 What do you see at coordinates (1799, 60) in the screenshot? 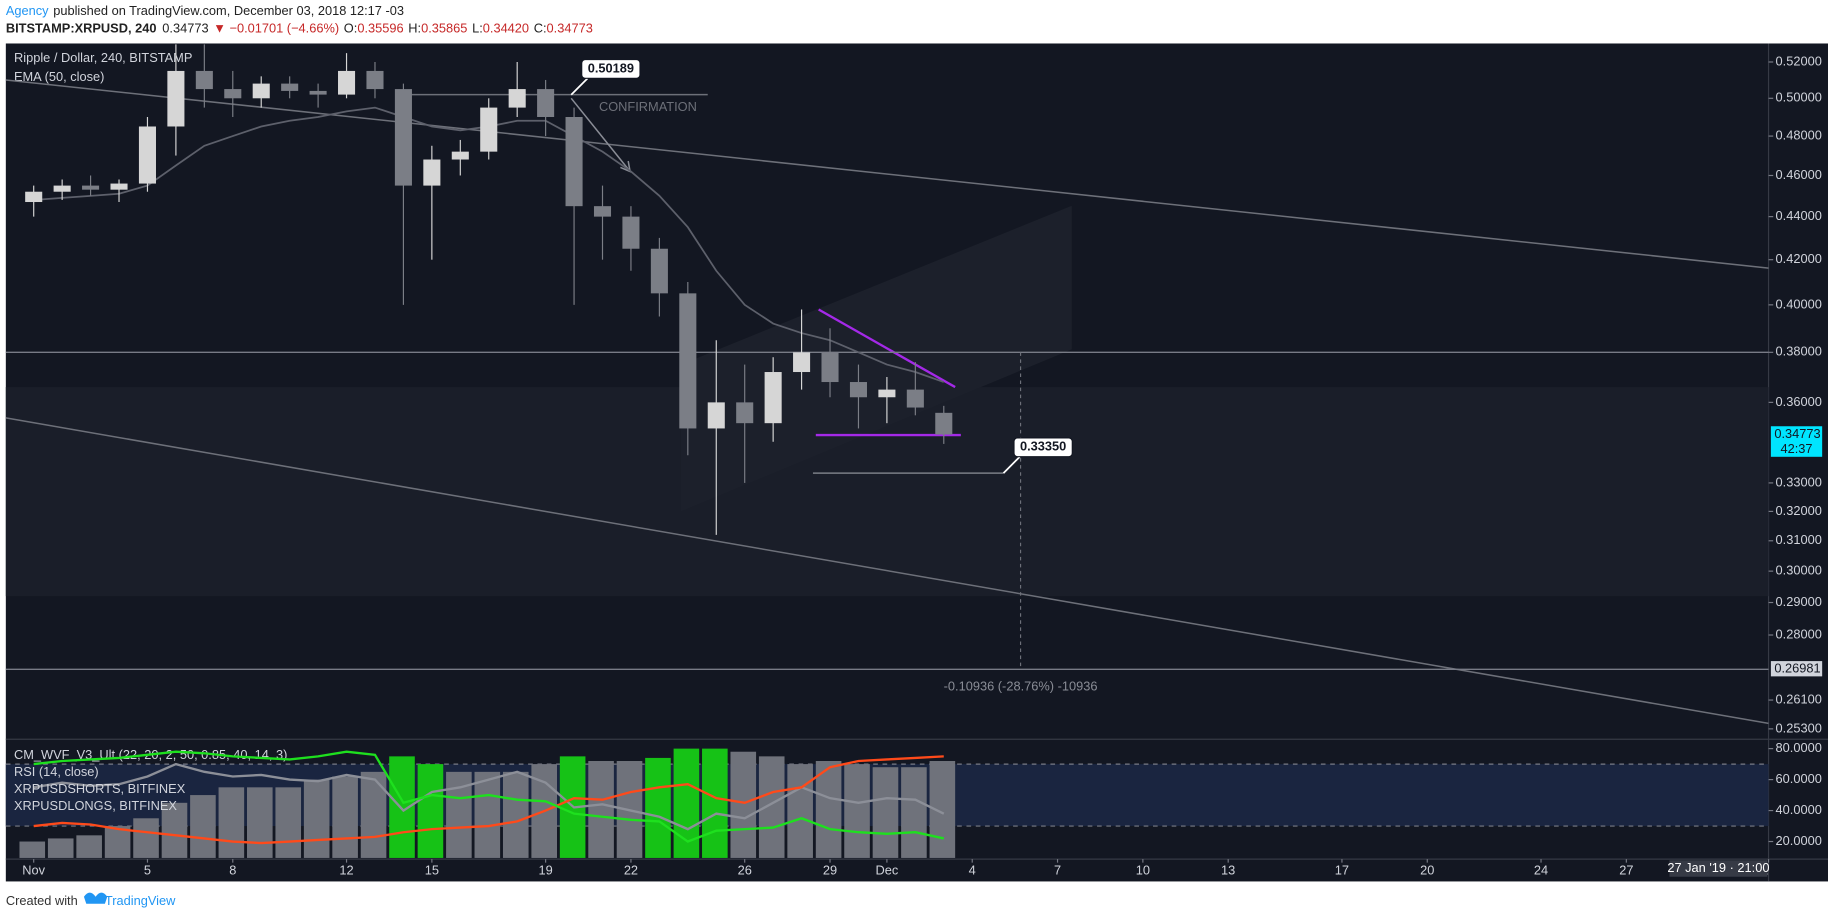
I see `y-tick-label: 0.52000` at bounding box center [1799, 60].